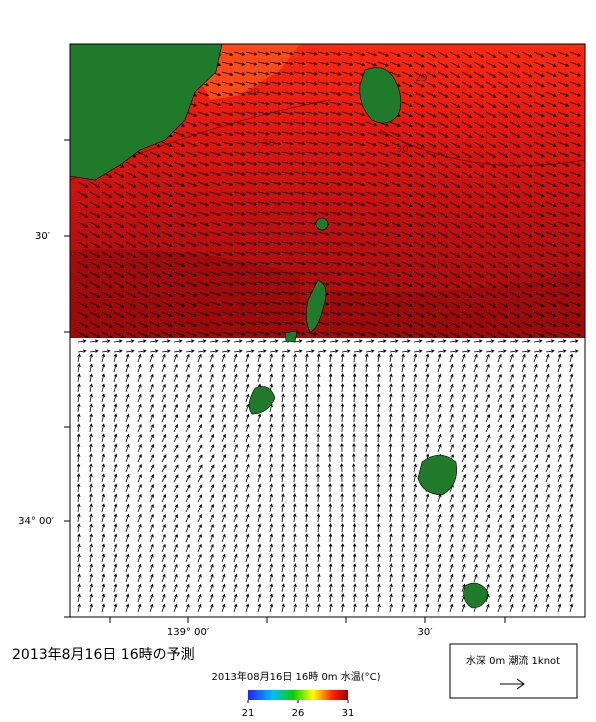 Image resolution: width=596 pixels, height=722 pixels. Describe the element at coordinates (248, 713) in the screenshot. I see `colorbar-tick-label: 21` at that location.